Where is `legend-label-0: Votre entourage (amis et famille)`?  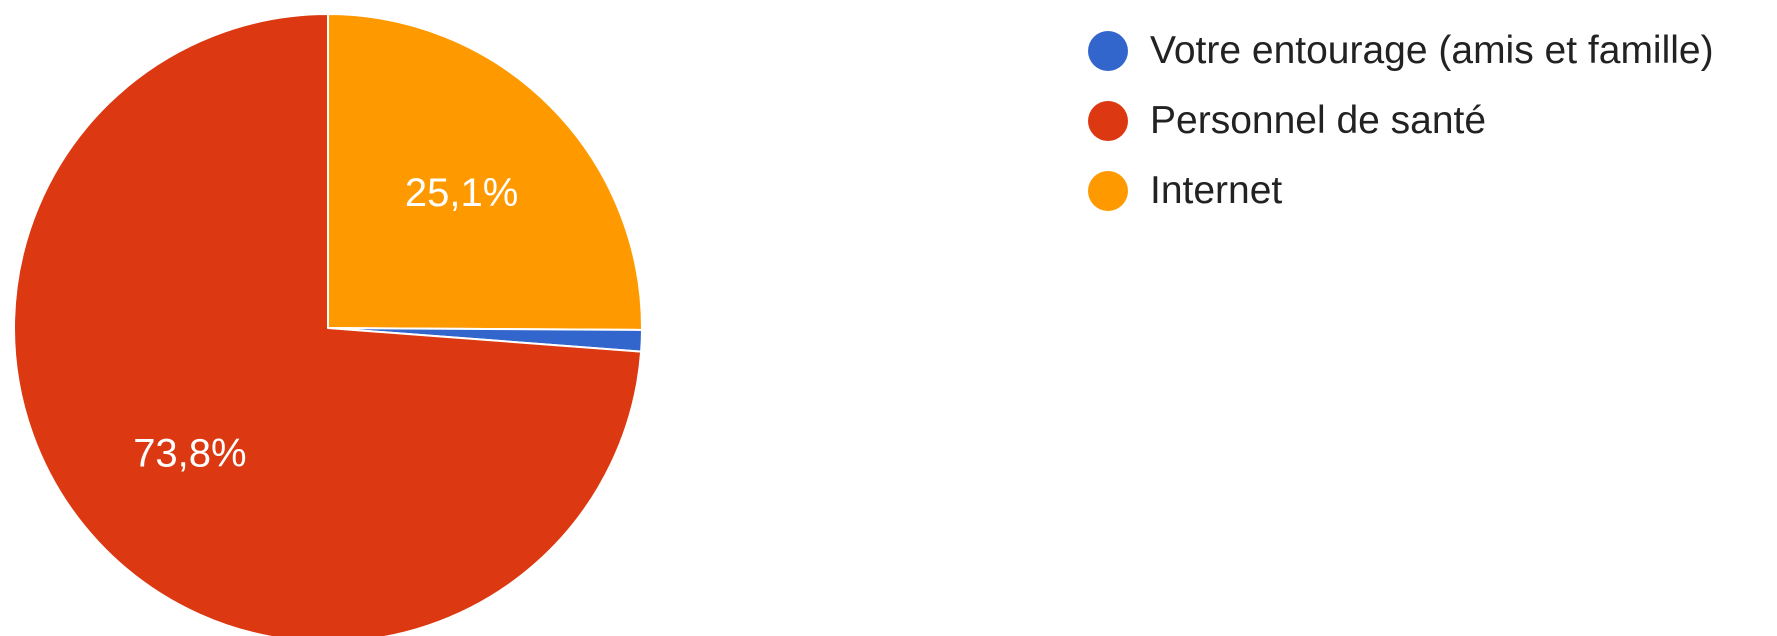
legend-label-0: Votre entourage (amis et famille) is located at coordinates (1432, 50).